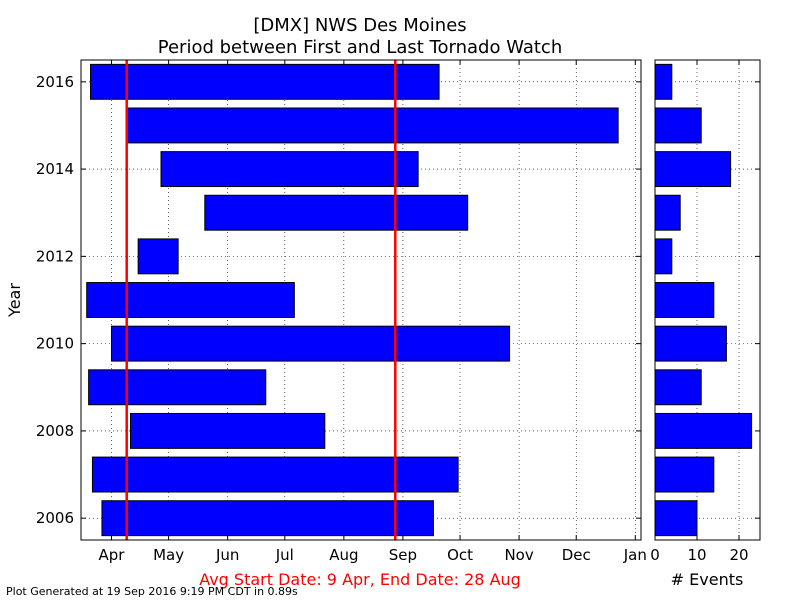  I want to click on events-bar-2012, so click(663, 256).